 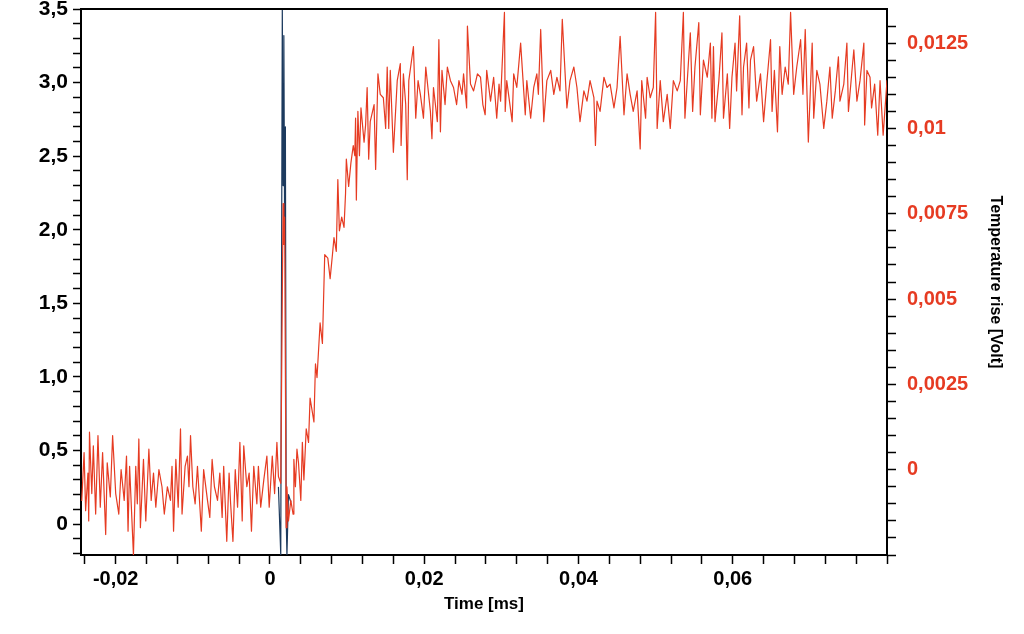 What do you see at coordinates (996, 282) in the screenshot?
I see `y2-axis-title: Temperature rise [Volt]` at bounding box center [996, 282].